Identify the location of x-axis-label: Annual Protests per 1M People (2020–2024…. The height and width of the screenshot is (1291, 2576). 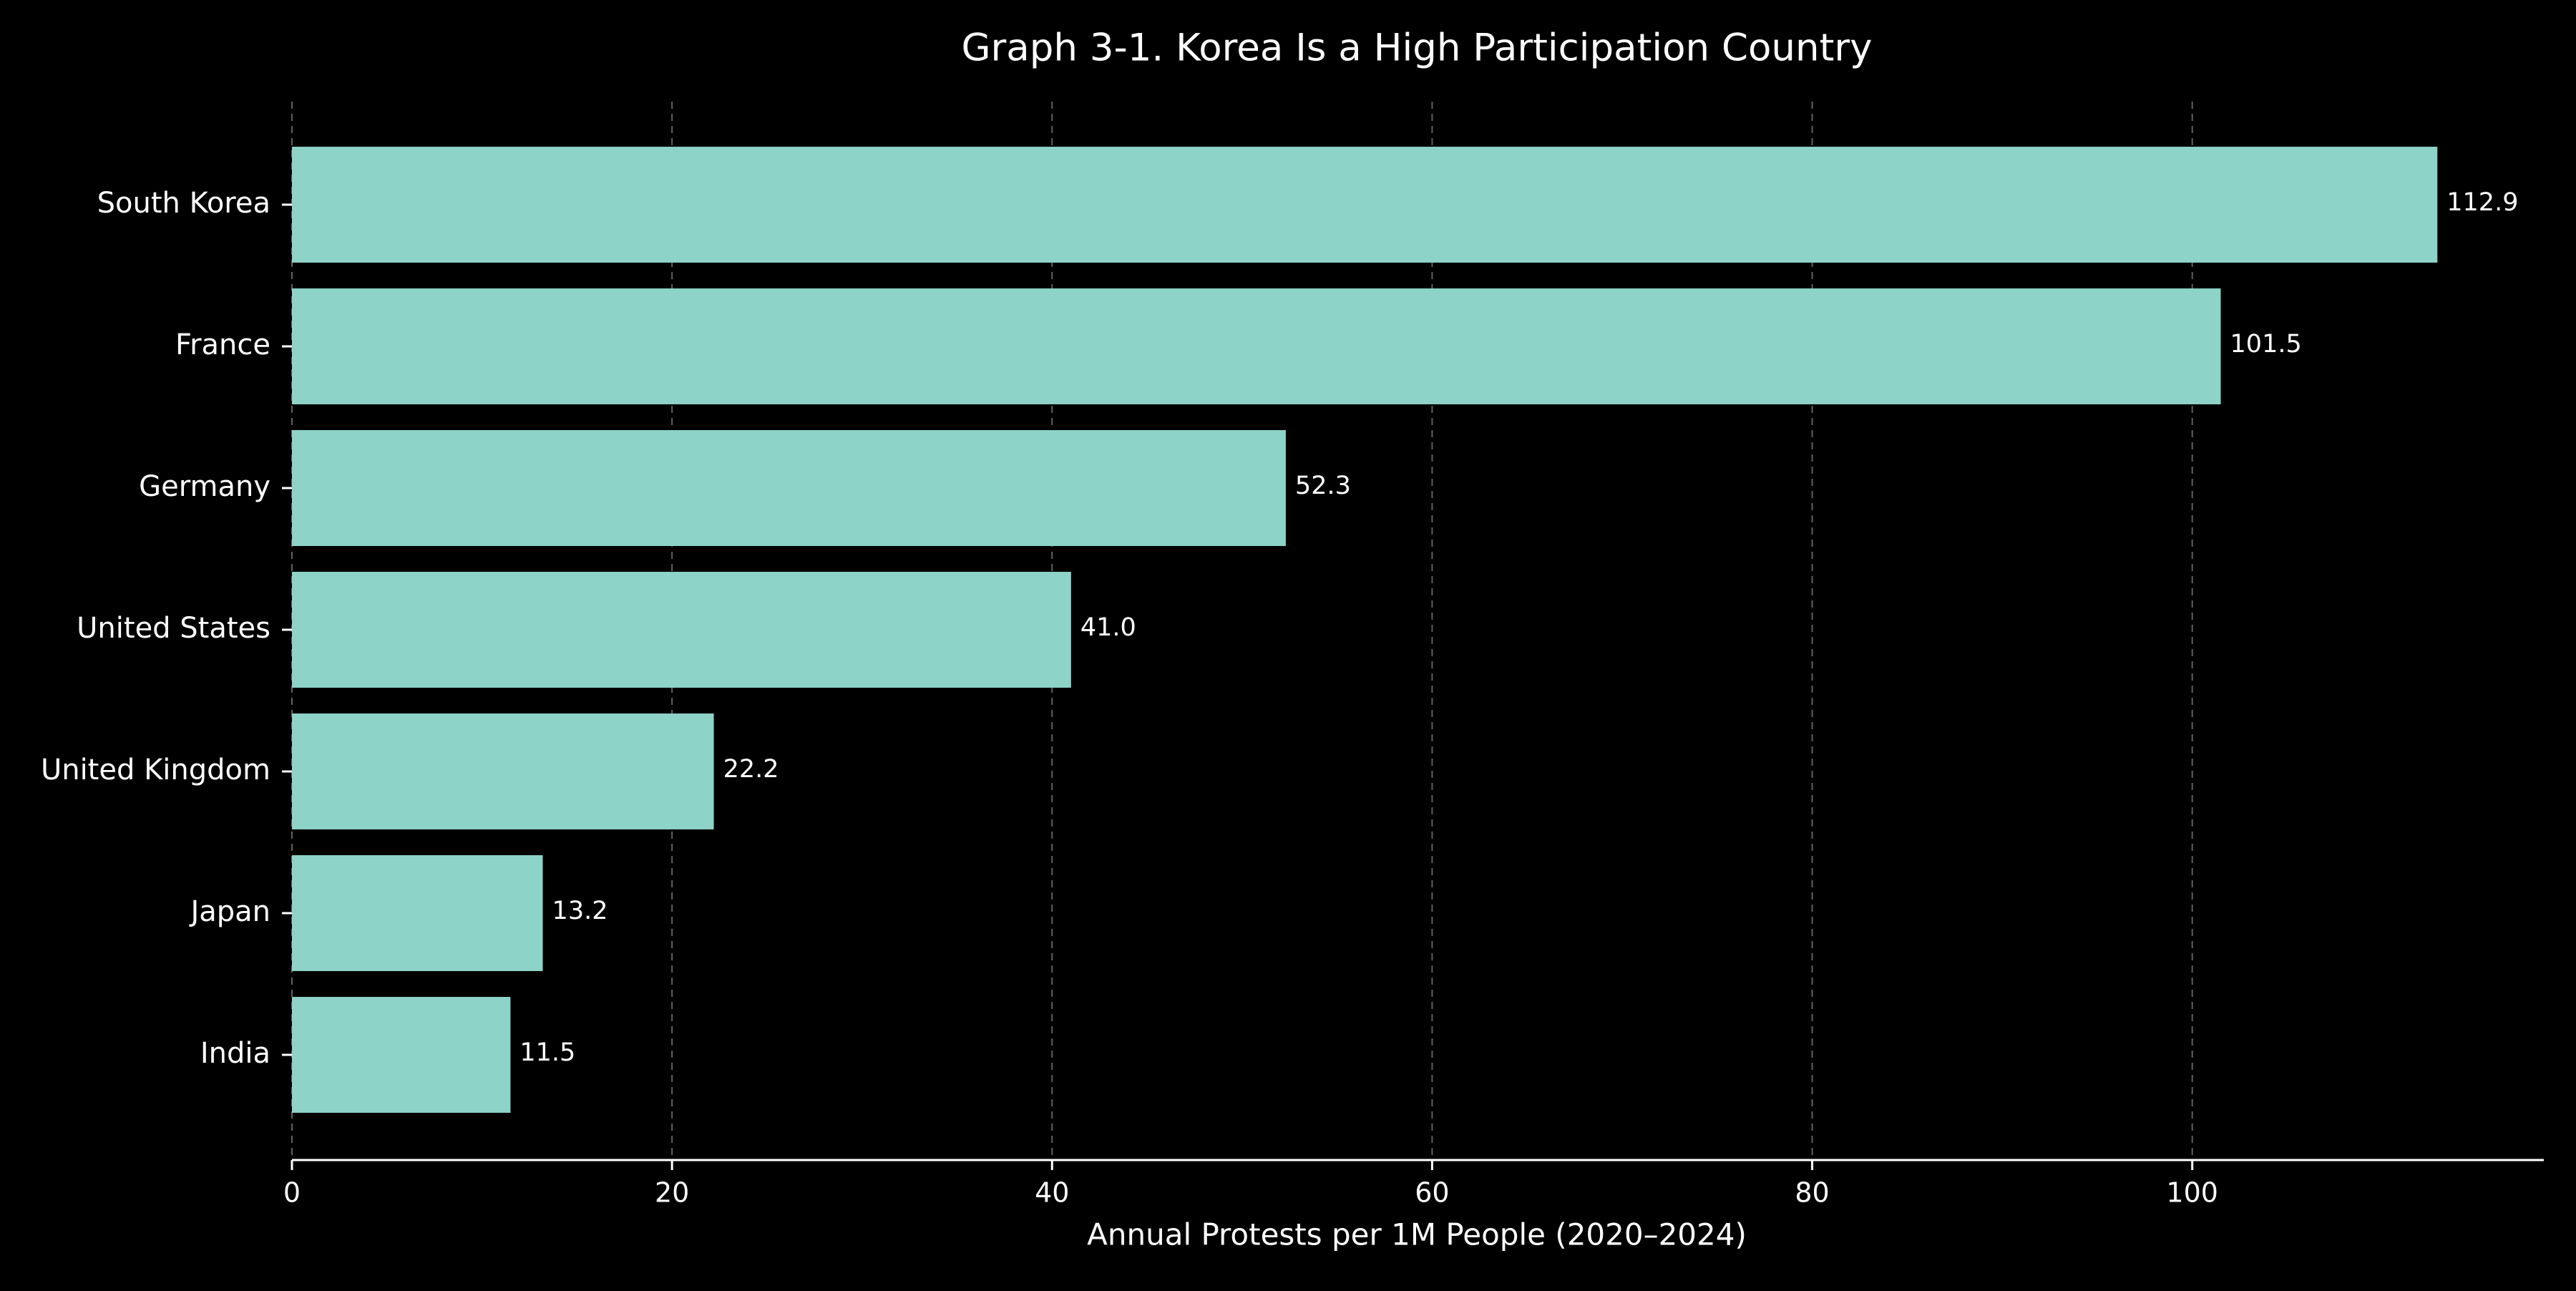
(1417, 1234).